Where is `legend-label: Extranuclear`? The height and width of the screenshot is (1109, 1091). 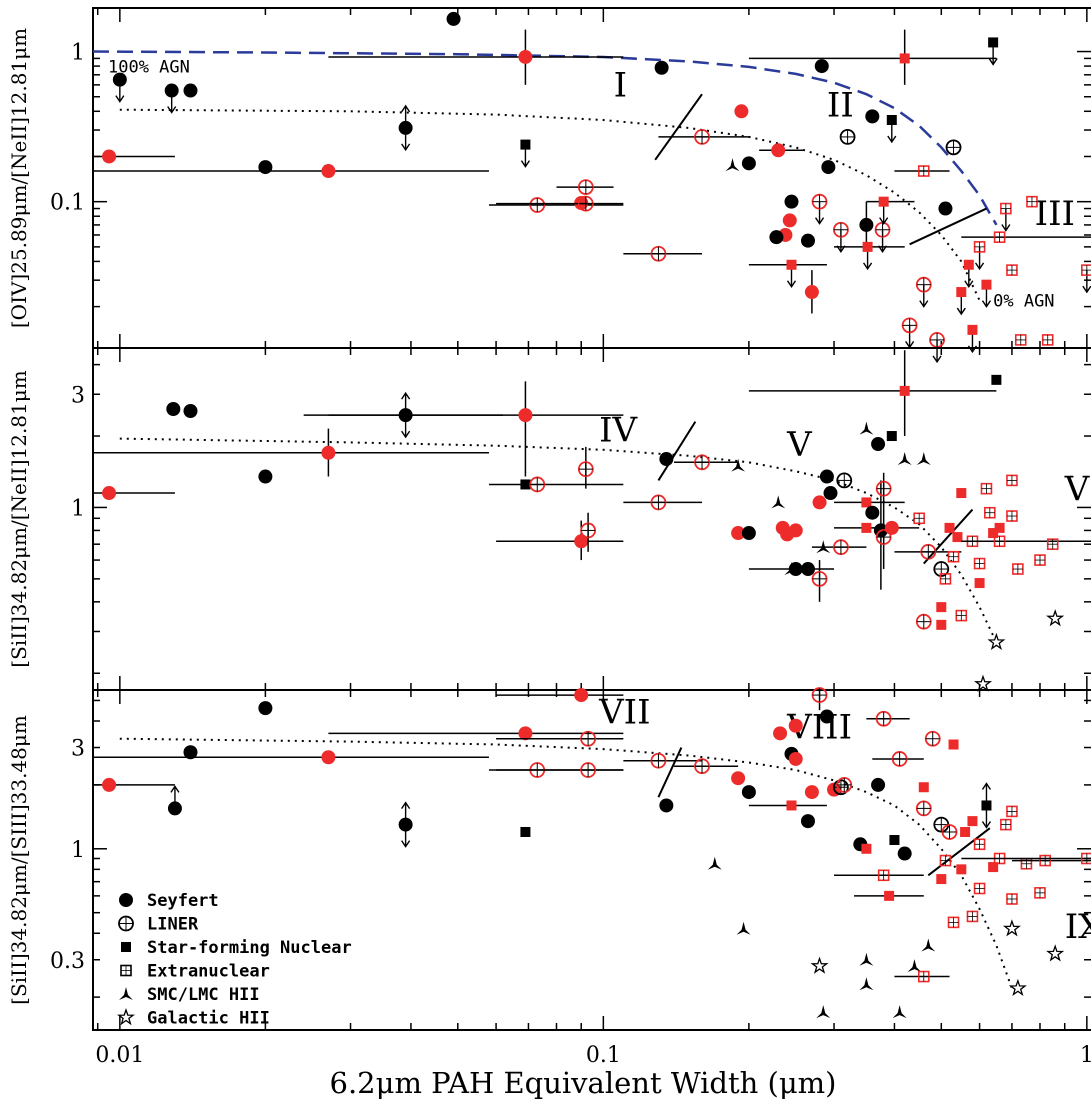 legend-label: Extranuclear is located at coordinates (208, 972).